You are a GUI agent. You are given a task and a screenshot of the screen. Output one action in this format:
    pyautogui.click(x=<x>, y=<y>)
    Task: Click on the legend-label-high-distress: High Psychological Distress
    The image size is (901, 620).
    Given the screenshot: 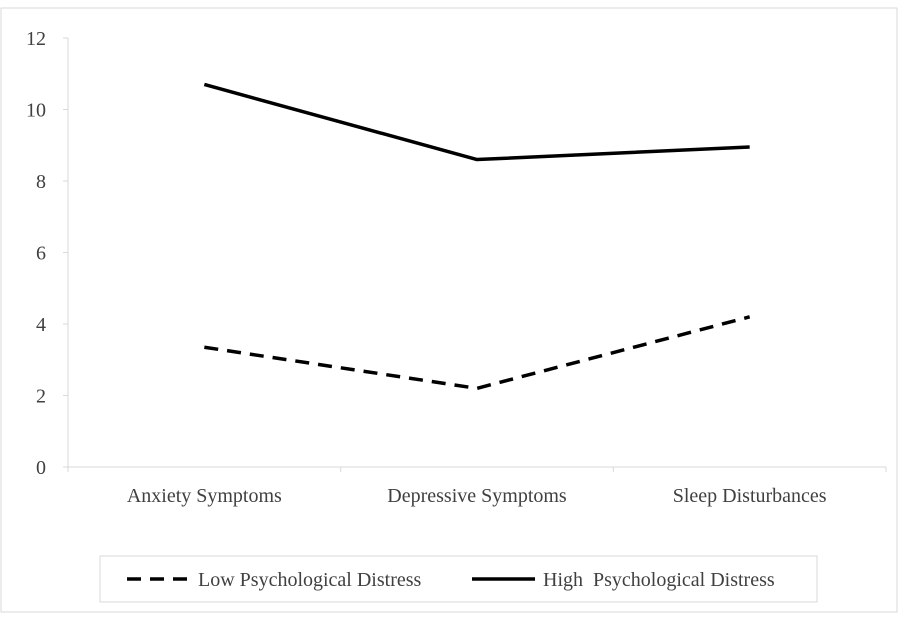 What is the action you would take?
    pyautogui.click(x=659, y=580)
    